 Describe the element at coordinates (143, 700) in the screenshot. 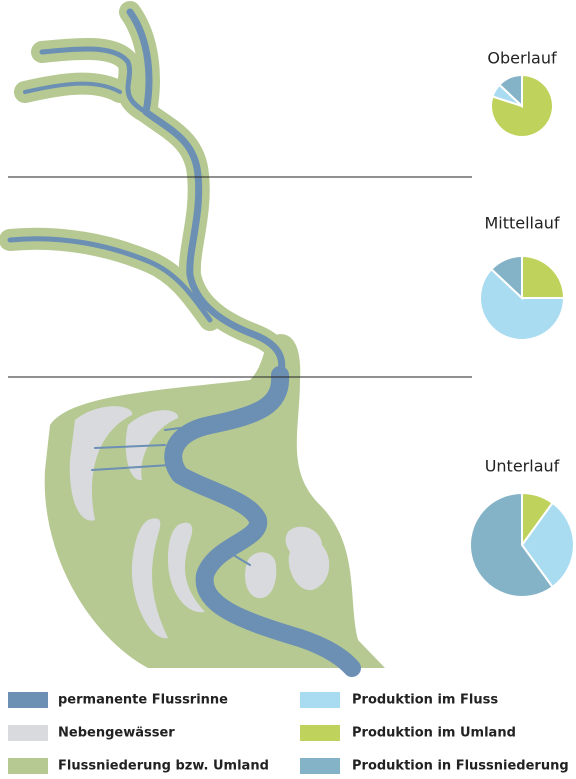

I see `legend-label: permanente Flussrinne` at that location.